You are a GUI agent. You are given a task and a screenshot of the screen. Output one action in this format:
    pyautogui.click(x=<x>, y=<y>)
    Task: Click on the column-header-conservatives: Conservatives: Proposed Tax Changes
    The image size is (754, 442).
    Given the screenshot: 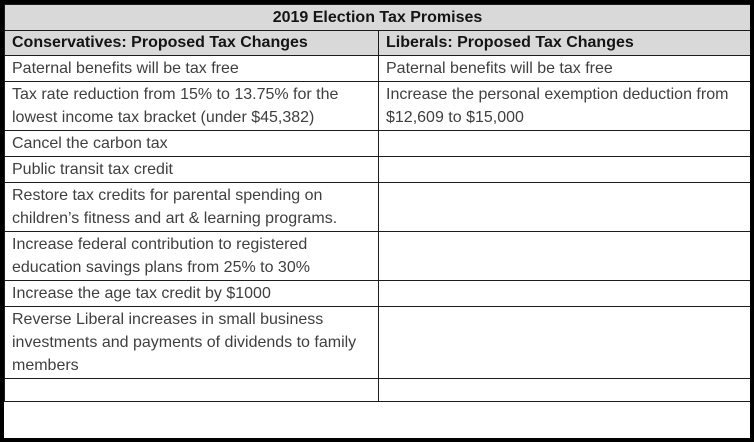 What is the action you would take?
    pyautogui.click(x=191, y=43)
    